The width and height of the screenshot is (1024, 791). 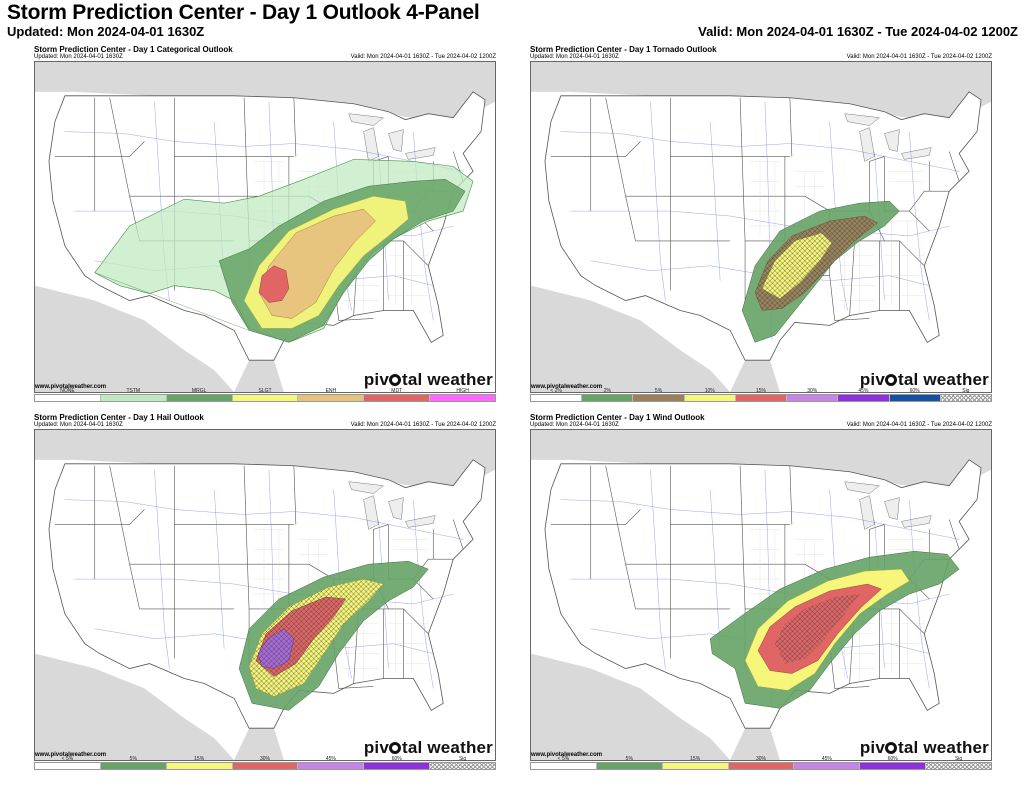 I want to click on legend-label: ENH, so click(x=331, y=391).